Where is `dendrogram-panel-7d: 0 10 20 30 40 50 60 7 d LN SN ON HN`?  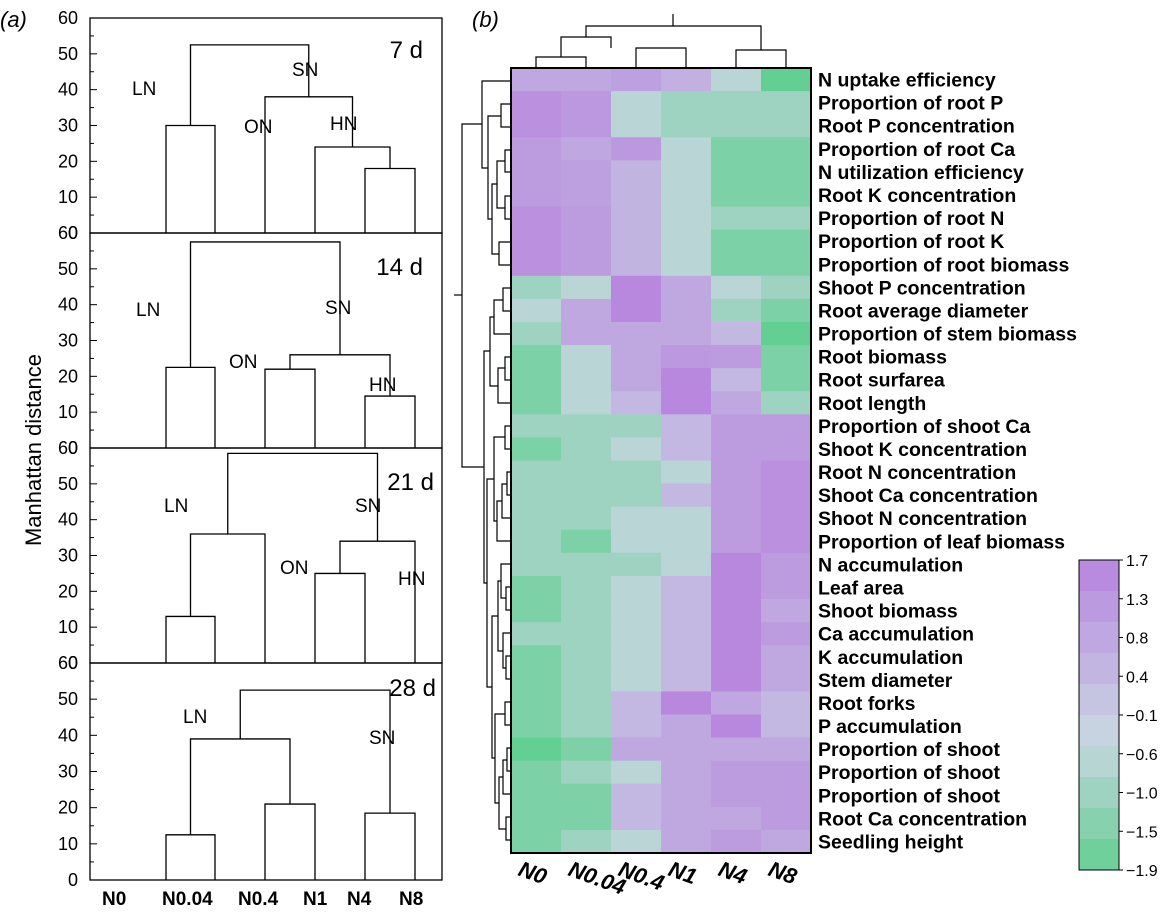 dendrogram-panel-7d: 0 10 20 30 40 50 60 7 d LN SN ON HN is located at coordinates (250, 125).